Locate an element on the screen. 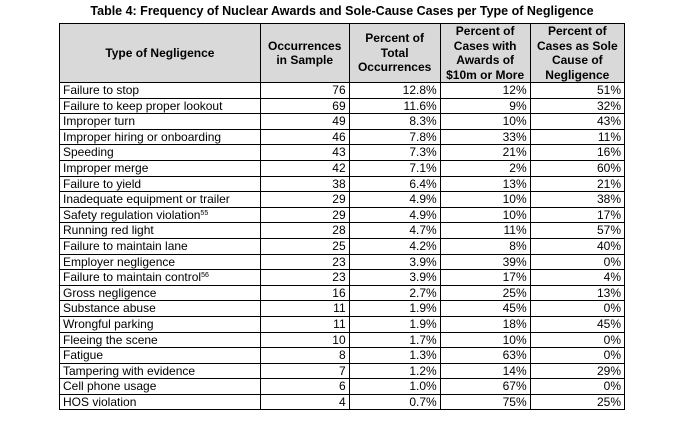 This screenshot has height=423, width=684. cell-percent-awards: 9% is located at coordinates (485, 106).